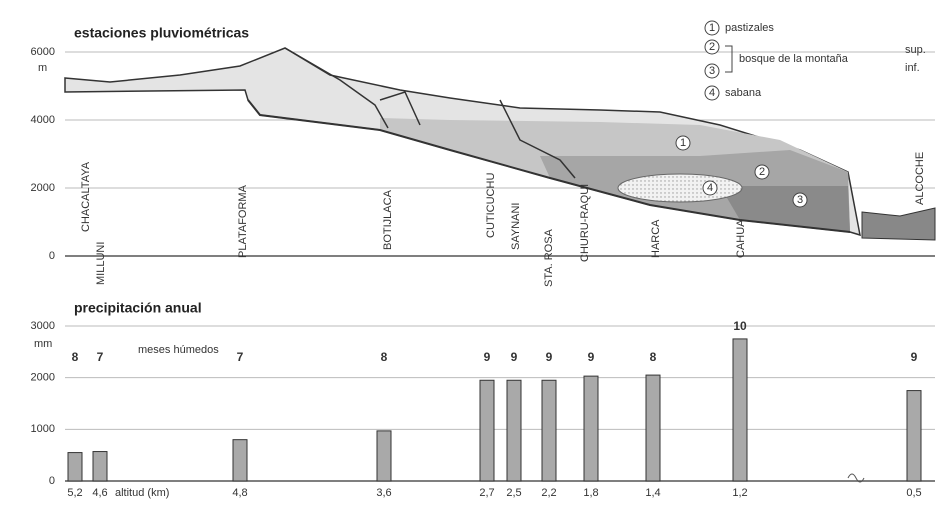 This screenshot has height=507, width=940. Describe the element at coordinates (898, 224) in the screenshot. I see `lowland` at that location.